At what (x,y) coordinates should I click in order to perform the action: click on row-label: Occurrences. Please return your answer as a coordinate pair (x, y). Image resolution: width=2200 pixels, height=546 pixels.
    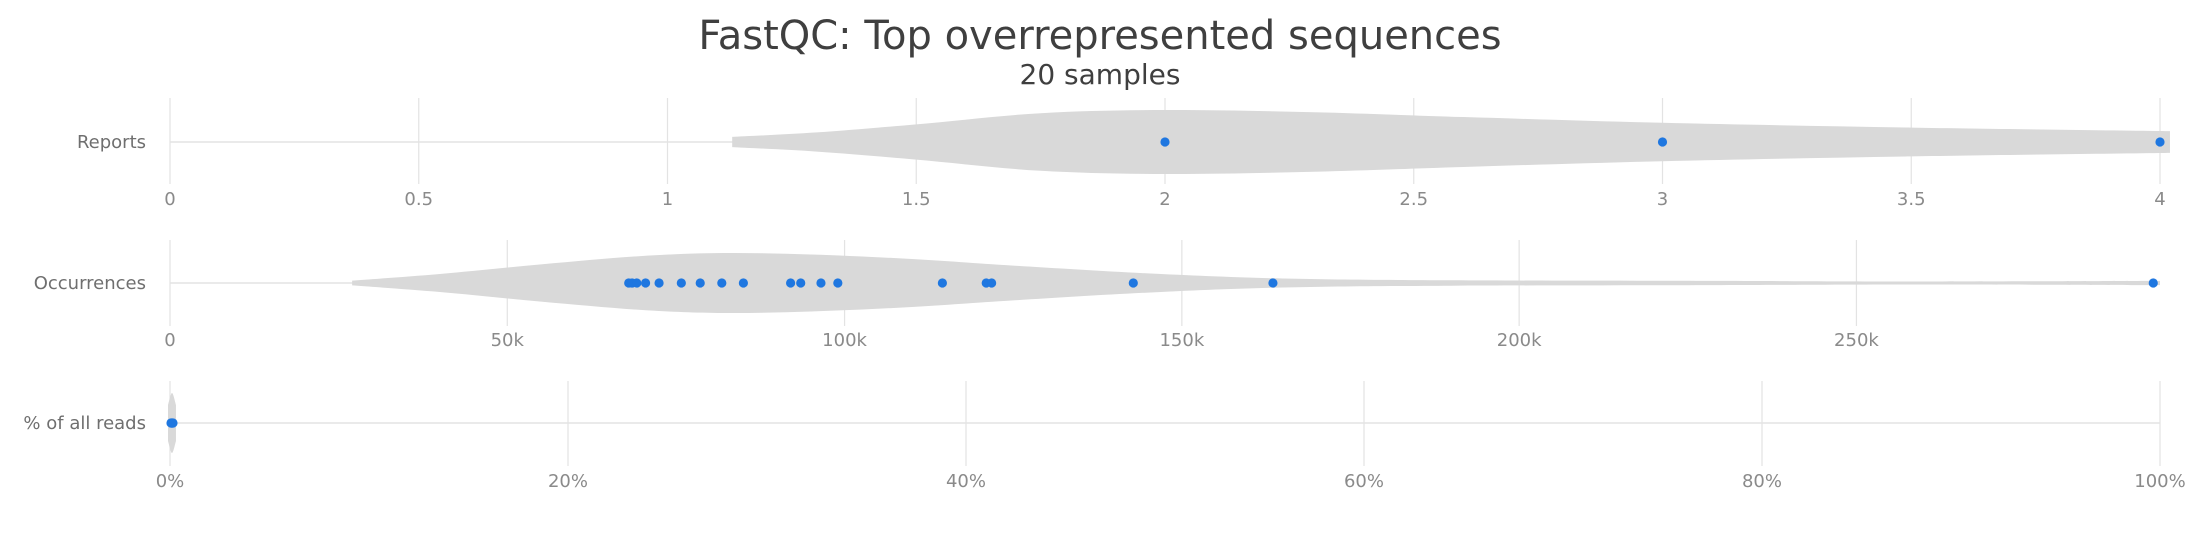
    Looking at the image, I should click on (90, 283).